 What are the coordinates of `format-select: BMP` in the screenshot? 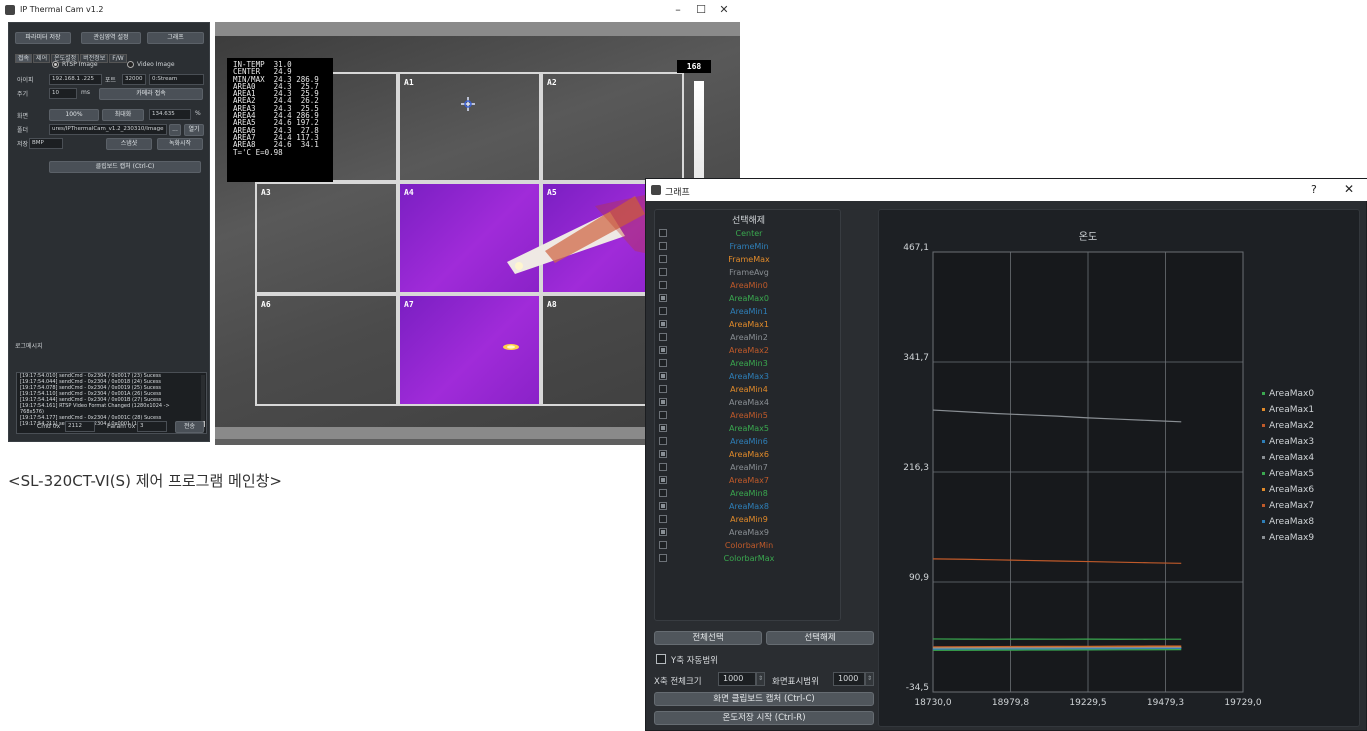 It's located at (46, 143).